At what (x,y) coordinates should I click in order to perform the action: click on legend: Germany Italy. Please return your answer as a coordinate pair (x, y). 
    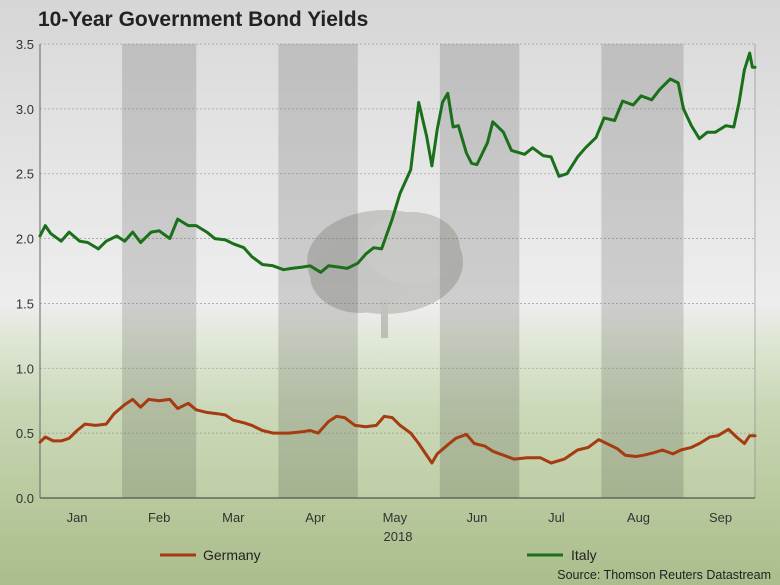
    Looking at the image, I should click on (378, 555).